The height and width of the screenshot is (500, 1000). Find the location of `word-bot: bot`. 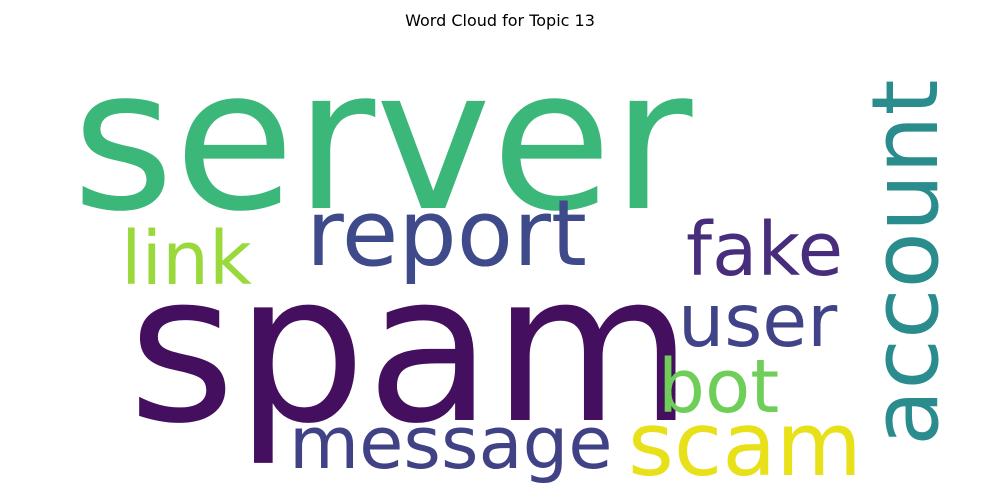

word-bot: bot is located at coordinates (718, 387).